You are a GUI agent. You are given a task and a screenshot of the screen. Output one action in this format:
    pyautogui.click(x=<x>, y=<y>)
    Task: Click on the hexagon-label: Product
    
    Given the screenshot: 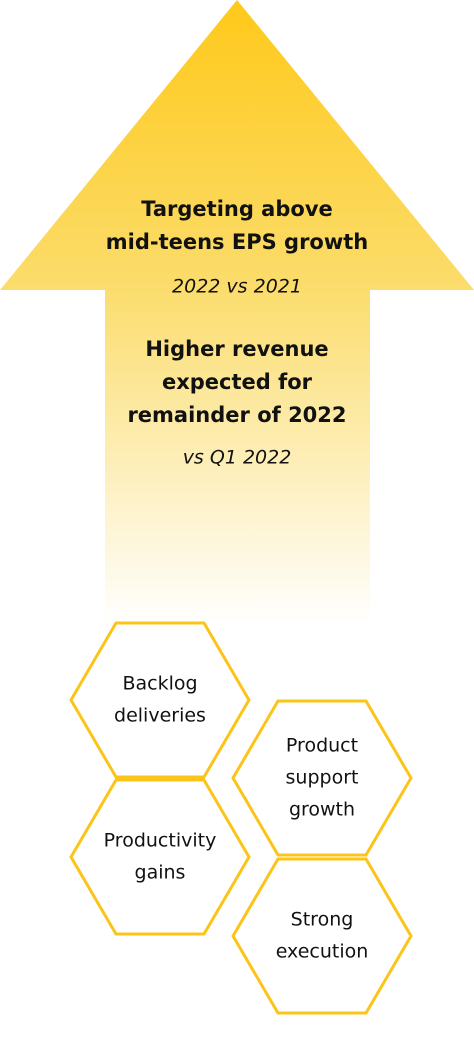 What is the action you would take?
    pyautogui.click(x=322, y=746)
    